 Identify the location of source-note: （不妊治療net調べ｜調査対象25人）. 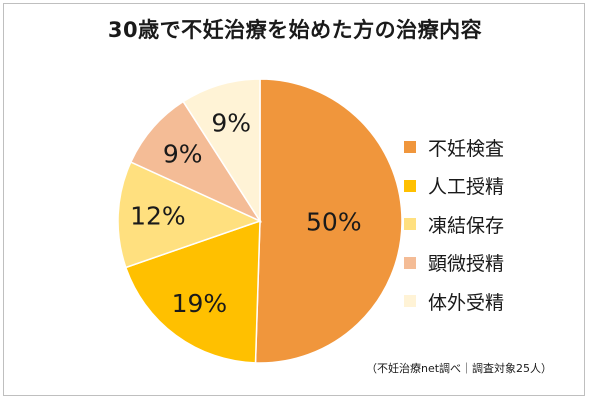
(459, 368).